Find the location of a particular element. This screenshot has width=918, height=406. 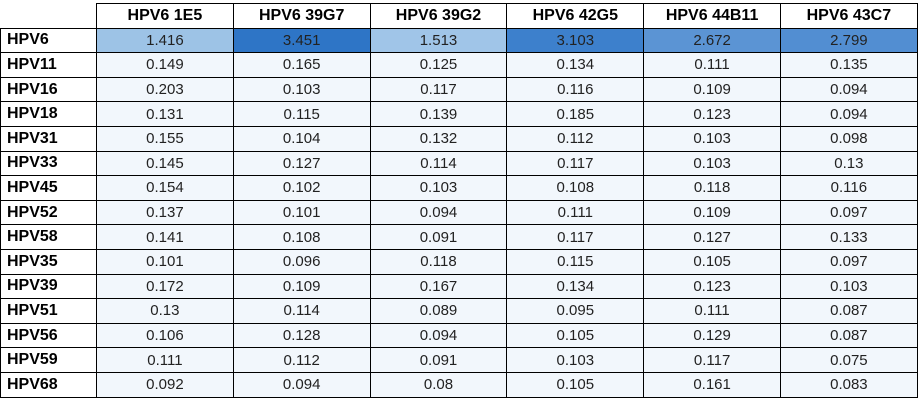

table-row: HPV11 0.149 0.165 0.125 0.134 0.111 0.135 is located at coordinates (459, 65).